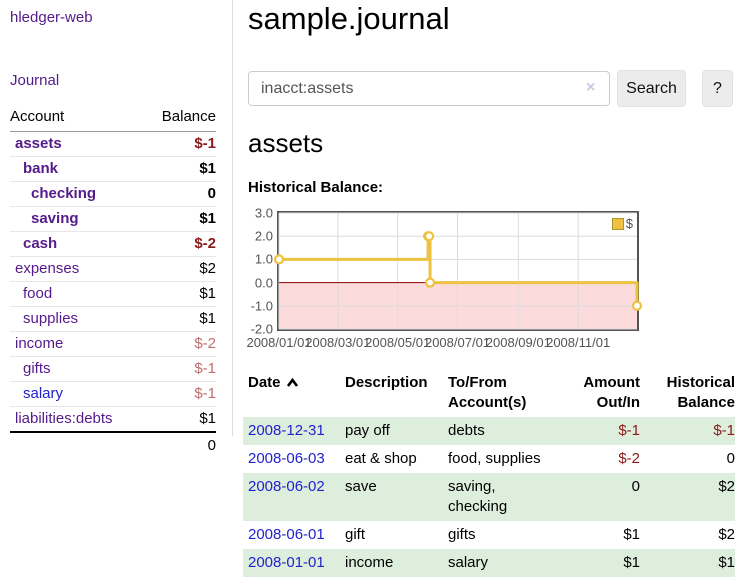 This screenshot has height=582, width=742. I want to click on account-link: liabilities:debts, so click(64, 418).